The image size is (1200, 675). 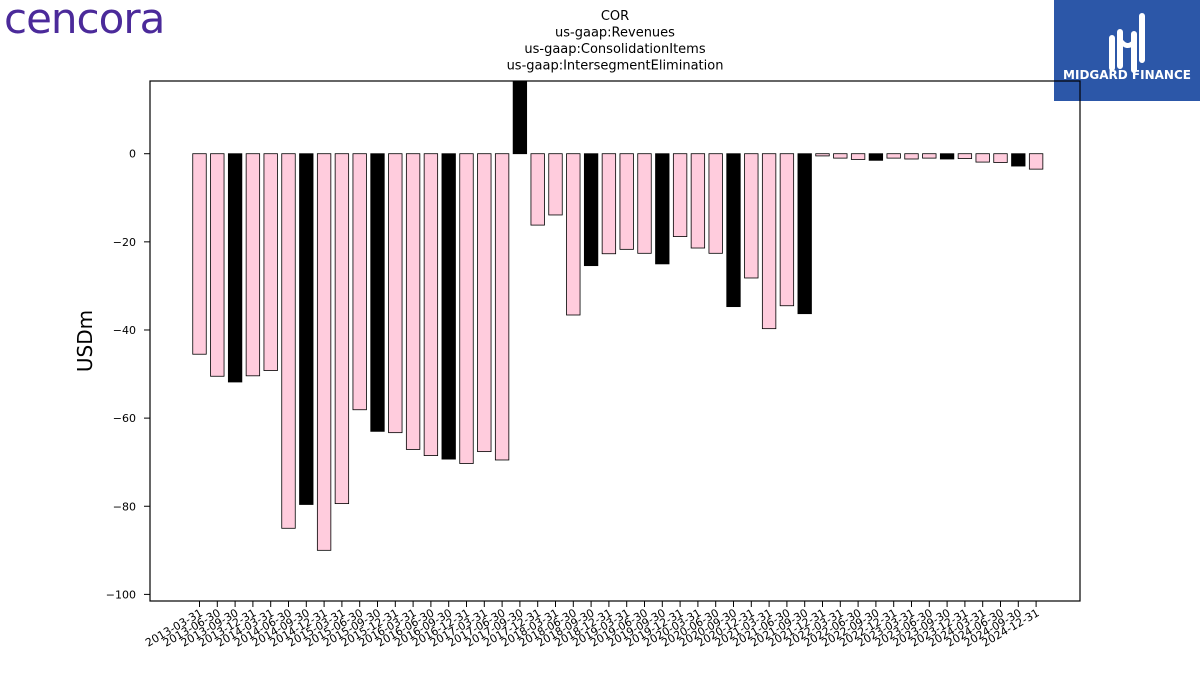 I want to click on chart-title-line: us-gaap:IntersegmentElimination, so click(x=615, y=66).